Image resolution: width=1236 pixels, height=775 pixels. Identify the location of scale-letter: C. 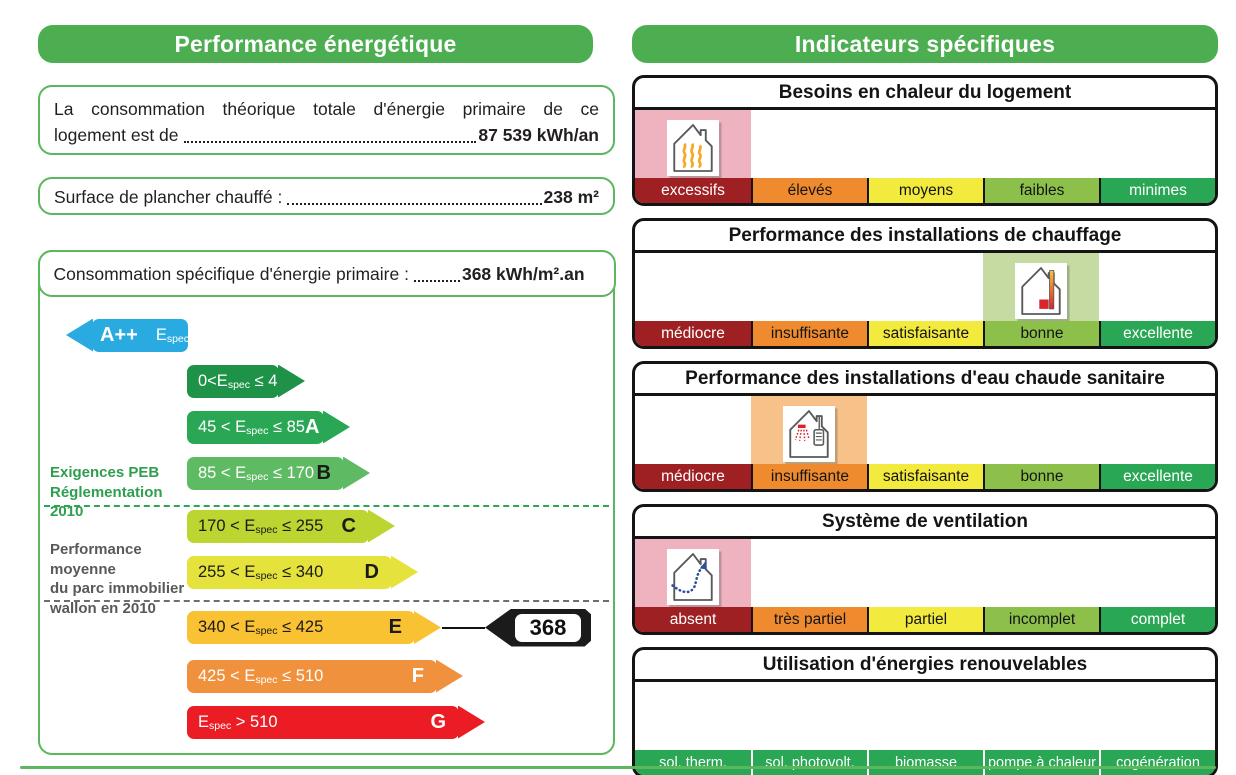
(348, 525).